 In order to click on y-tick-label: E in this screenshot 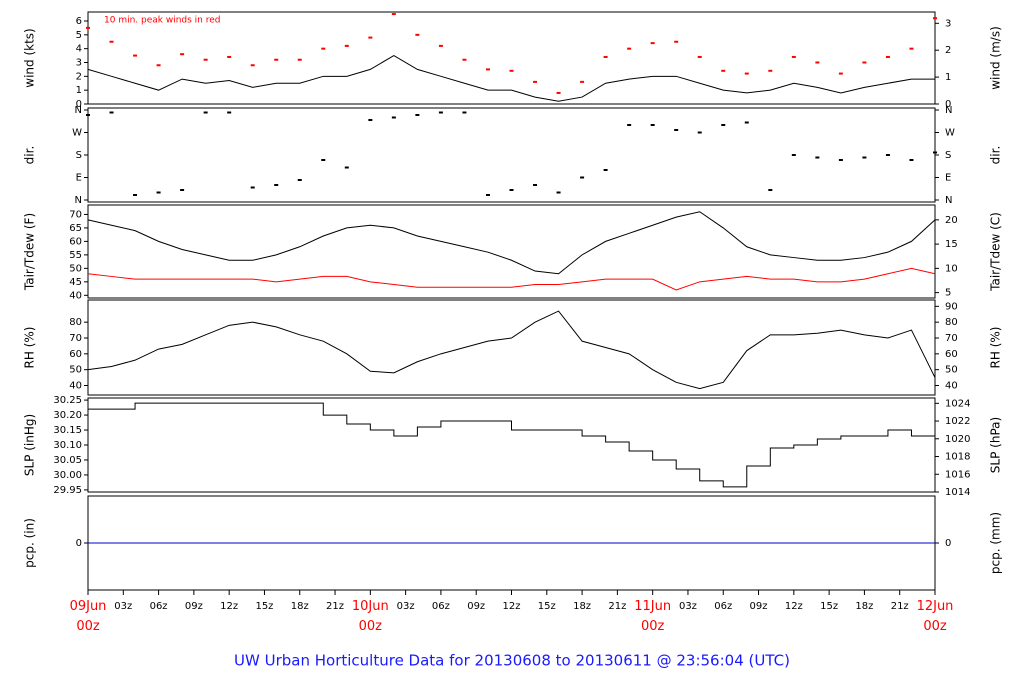, I will do `click(79, 178)`.